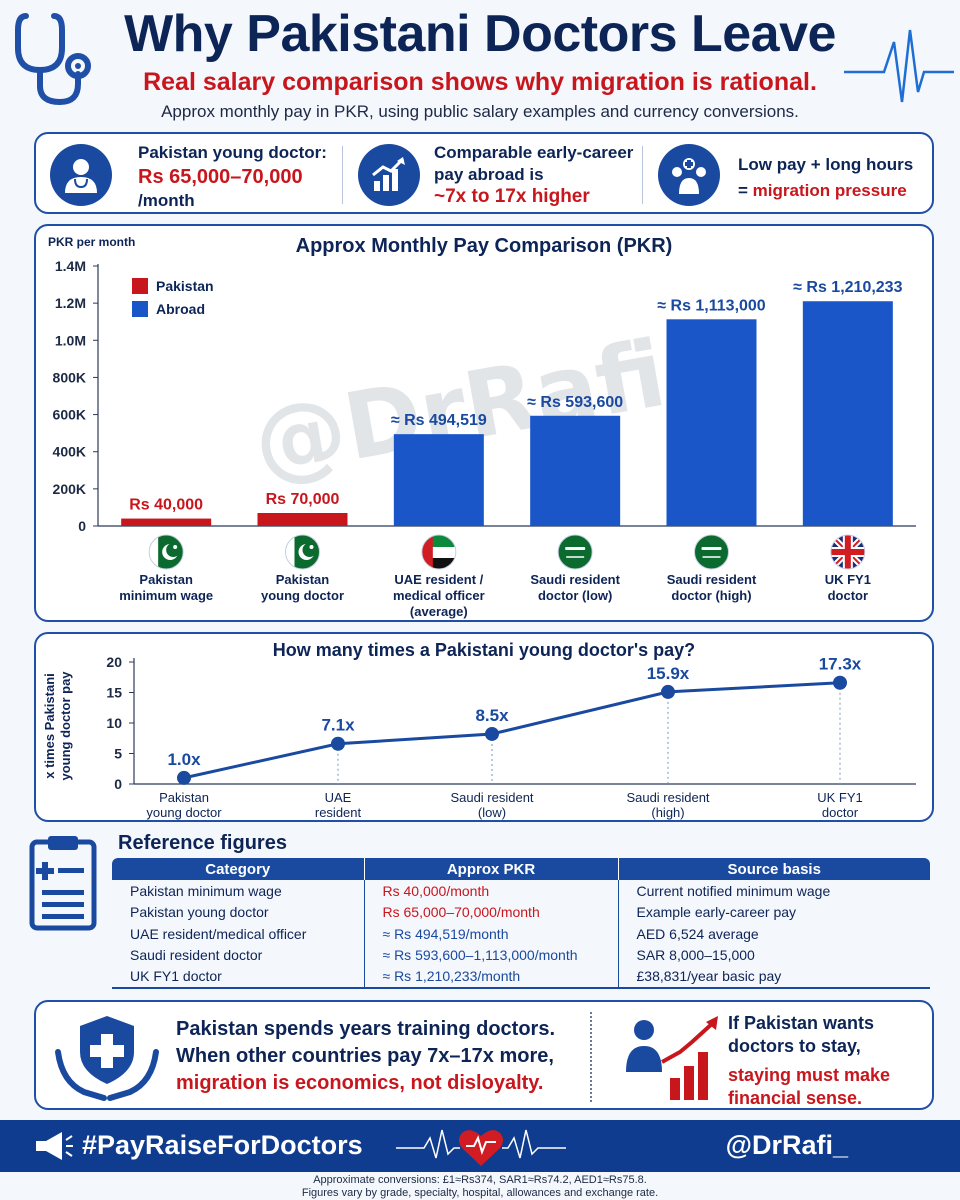 The width and height of the screenshot is (960, 1200). Describe the element at coordinates (689, 175) in the screenshot. I see `medical-team-icon` at that location.